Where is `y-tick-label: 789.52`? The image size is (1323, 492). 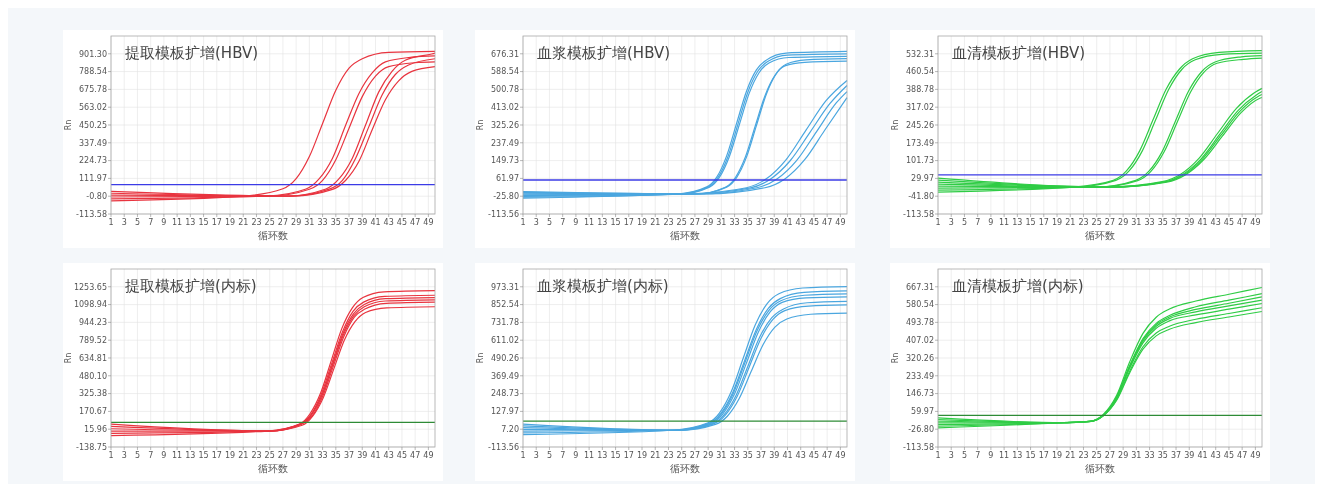
y-tick-label: 789.52 is located at coordinates (93, 340).